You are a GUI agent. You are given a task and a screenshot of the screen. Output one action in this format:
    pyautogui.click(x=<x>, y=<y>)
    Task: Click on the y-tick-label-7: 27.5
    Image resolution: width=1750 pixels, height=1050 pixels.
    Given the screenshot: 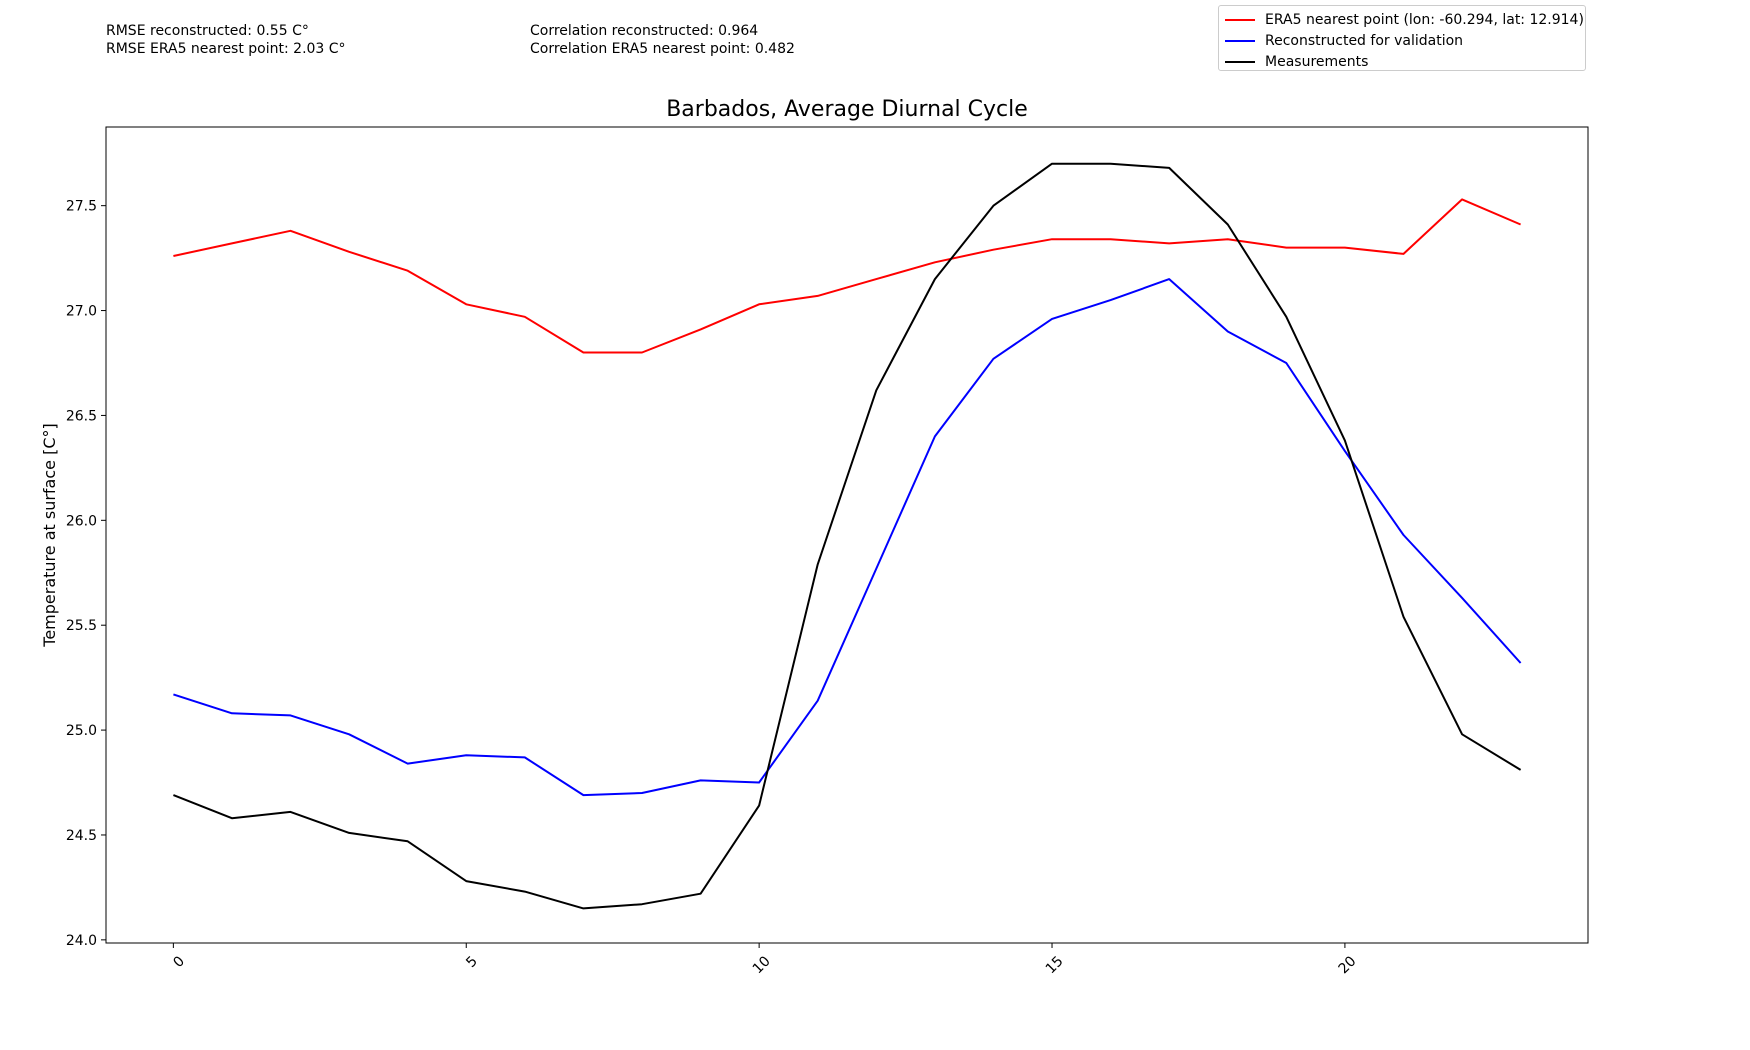 What is the action you would take?
    pyautogui.click(x=81, y=207)
    